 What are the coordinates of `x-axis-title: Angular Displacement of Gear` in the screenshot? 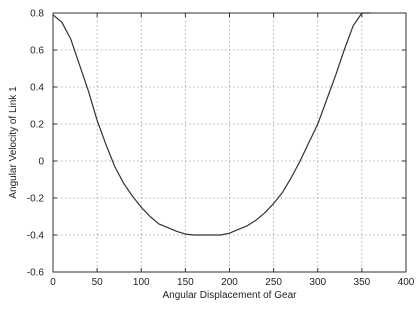 It's located at (230, 295).